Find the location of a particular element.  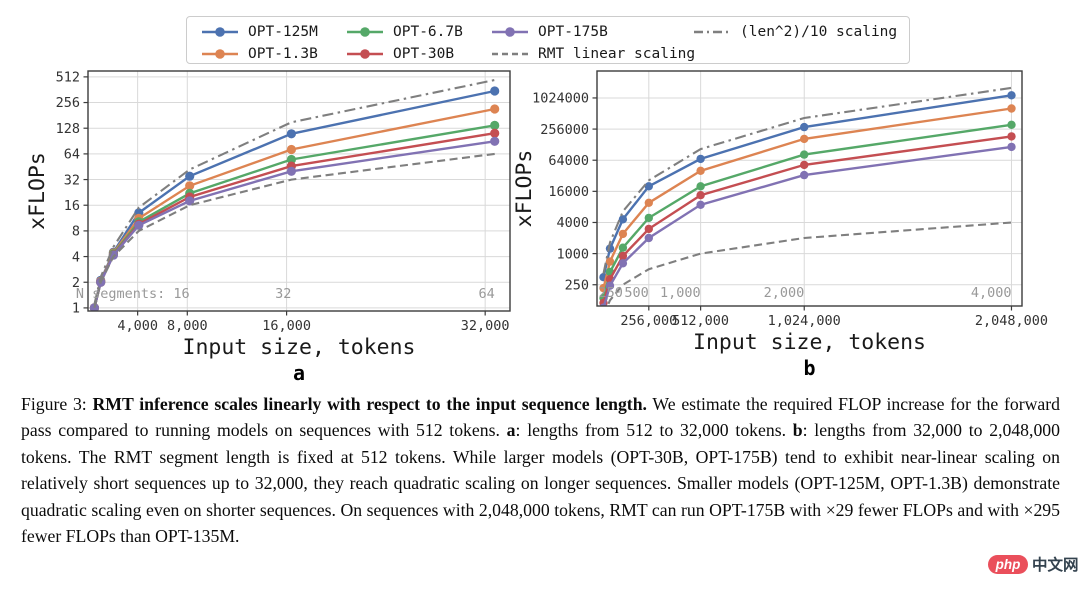

legend-label--len-2-10-scaling: (len^2)/10 scaling is located at coordinates (819, 32).